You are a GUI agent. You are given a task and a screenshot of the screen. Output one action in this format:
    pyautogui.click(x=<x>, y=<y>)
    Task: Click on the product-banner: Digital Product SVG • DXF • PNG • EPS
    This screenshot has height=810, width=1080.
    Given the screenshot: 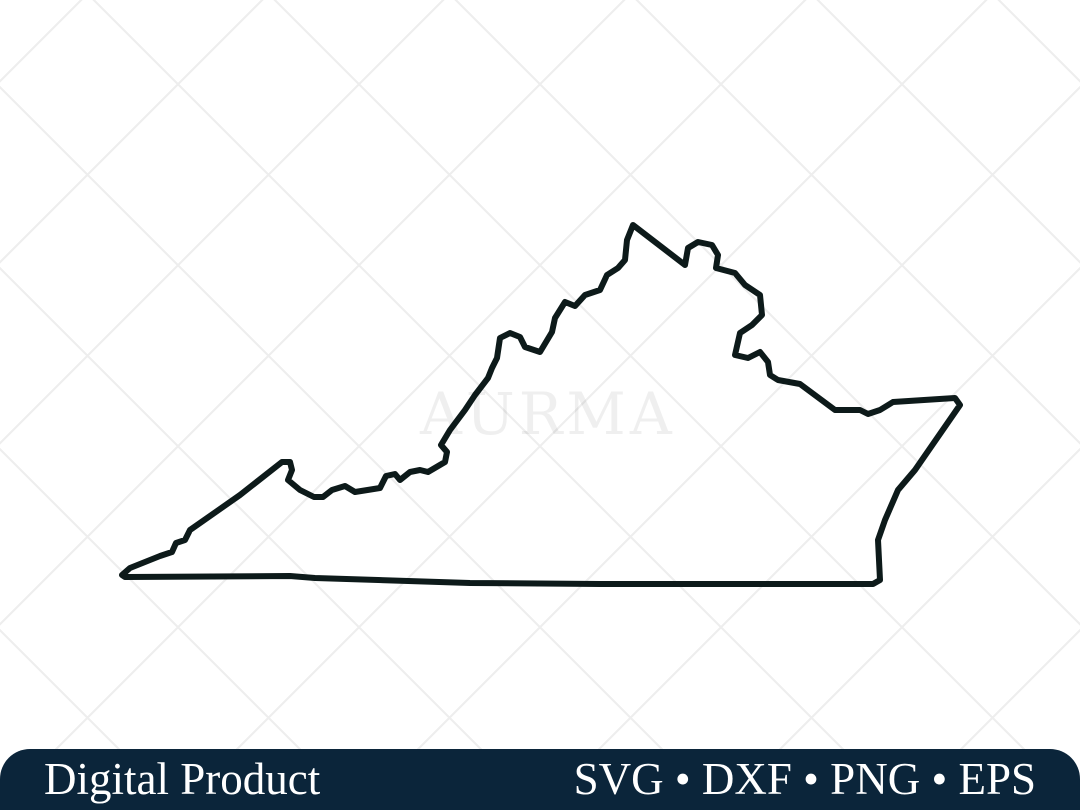 What is the action you would take?
    pyautogui.click(x=540, y=779)
    